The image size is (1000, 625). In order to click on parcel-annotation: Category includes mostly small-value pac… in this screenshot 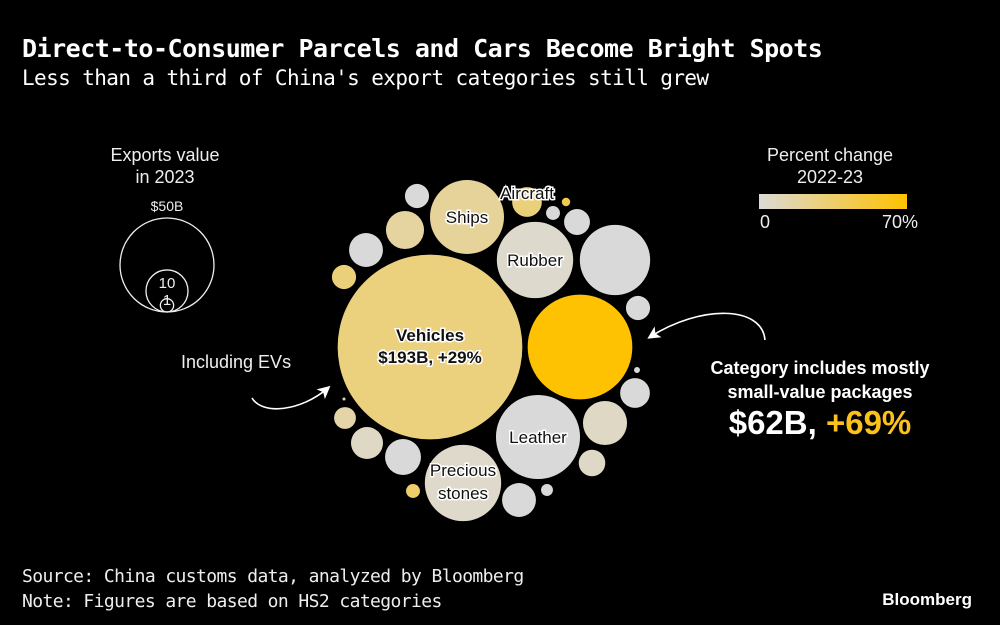, I will do `click(820, 380)`.